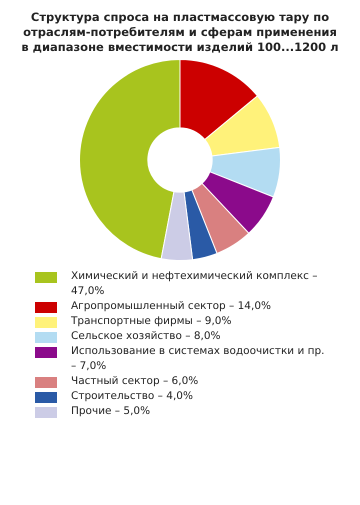  Describe the element at coordinates (180, 32) in the screenshot. I see `chart-title: Структура спроса на пластмассовую тару по отраслям-потребителям и сферам применения в диапазоне вместимости изделий 100...1200 л` at that location.